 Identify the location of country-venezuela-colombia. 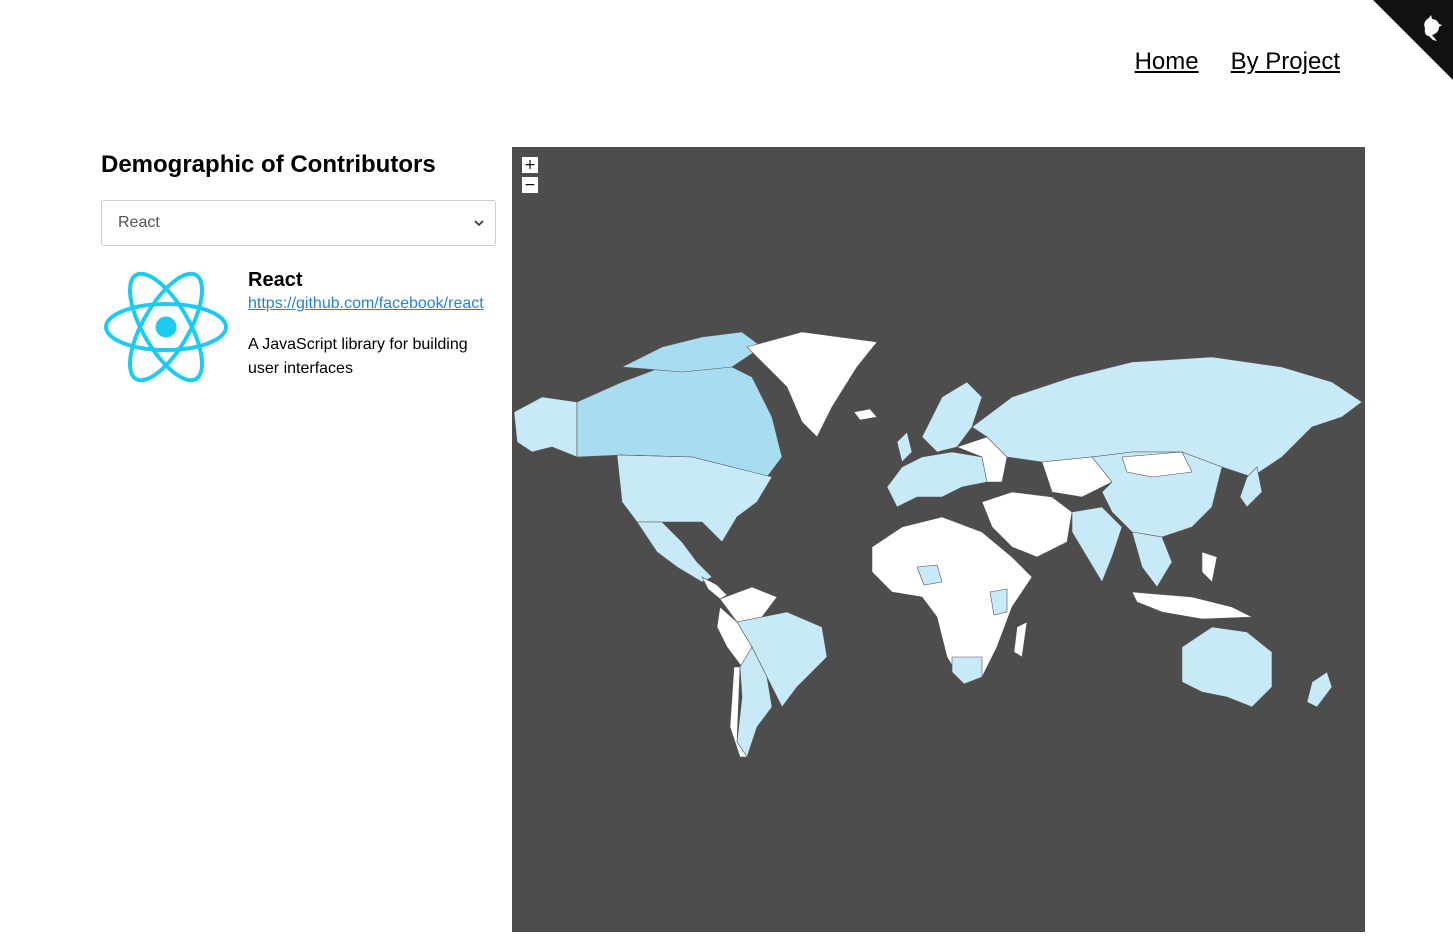
(748, 604).